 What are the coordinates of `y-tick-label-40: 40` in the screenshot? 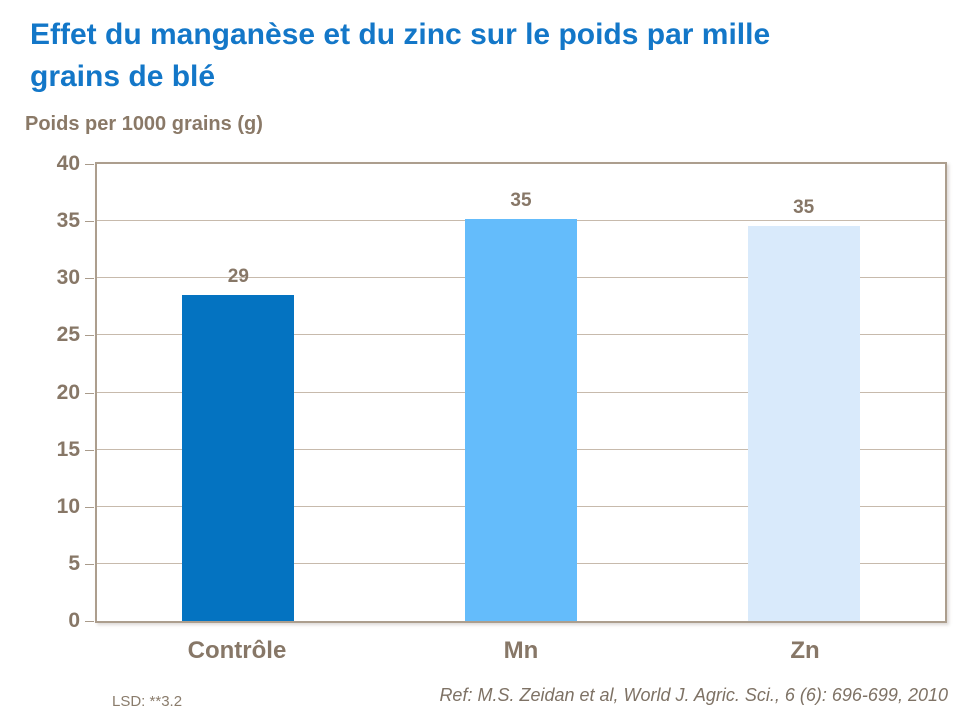 It's located at (68, 163).